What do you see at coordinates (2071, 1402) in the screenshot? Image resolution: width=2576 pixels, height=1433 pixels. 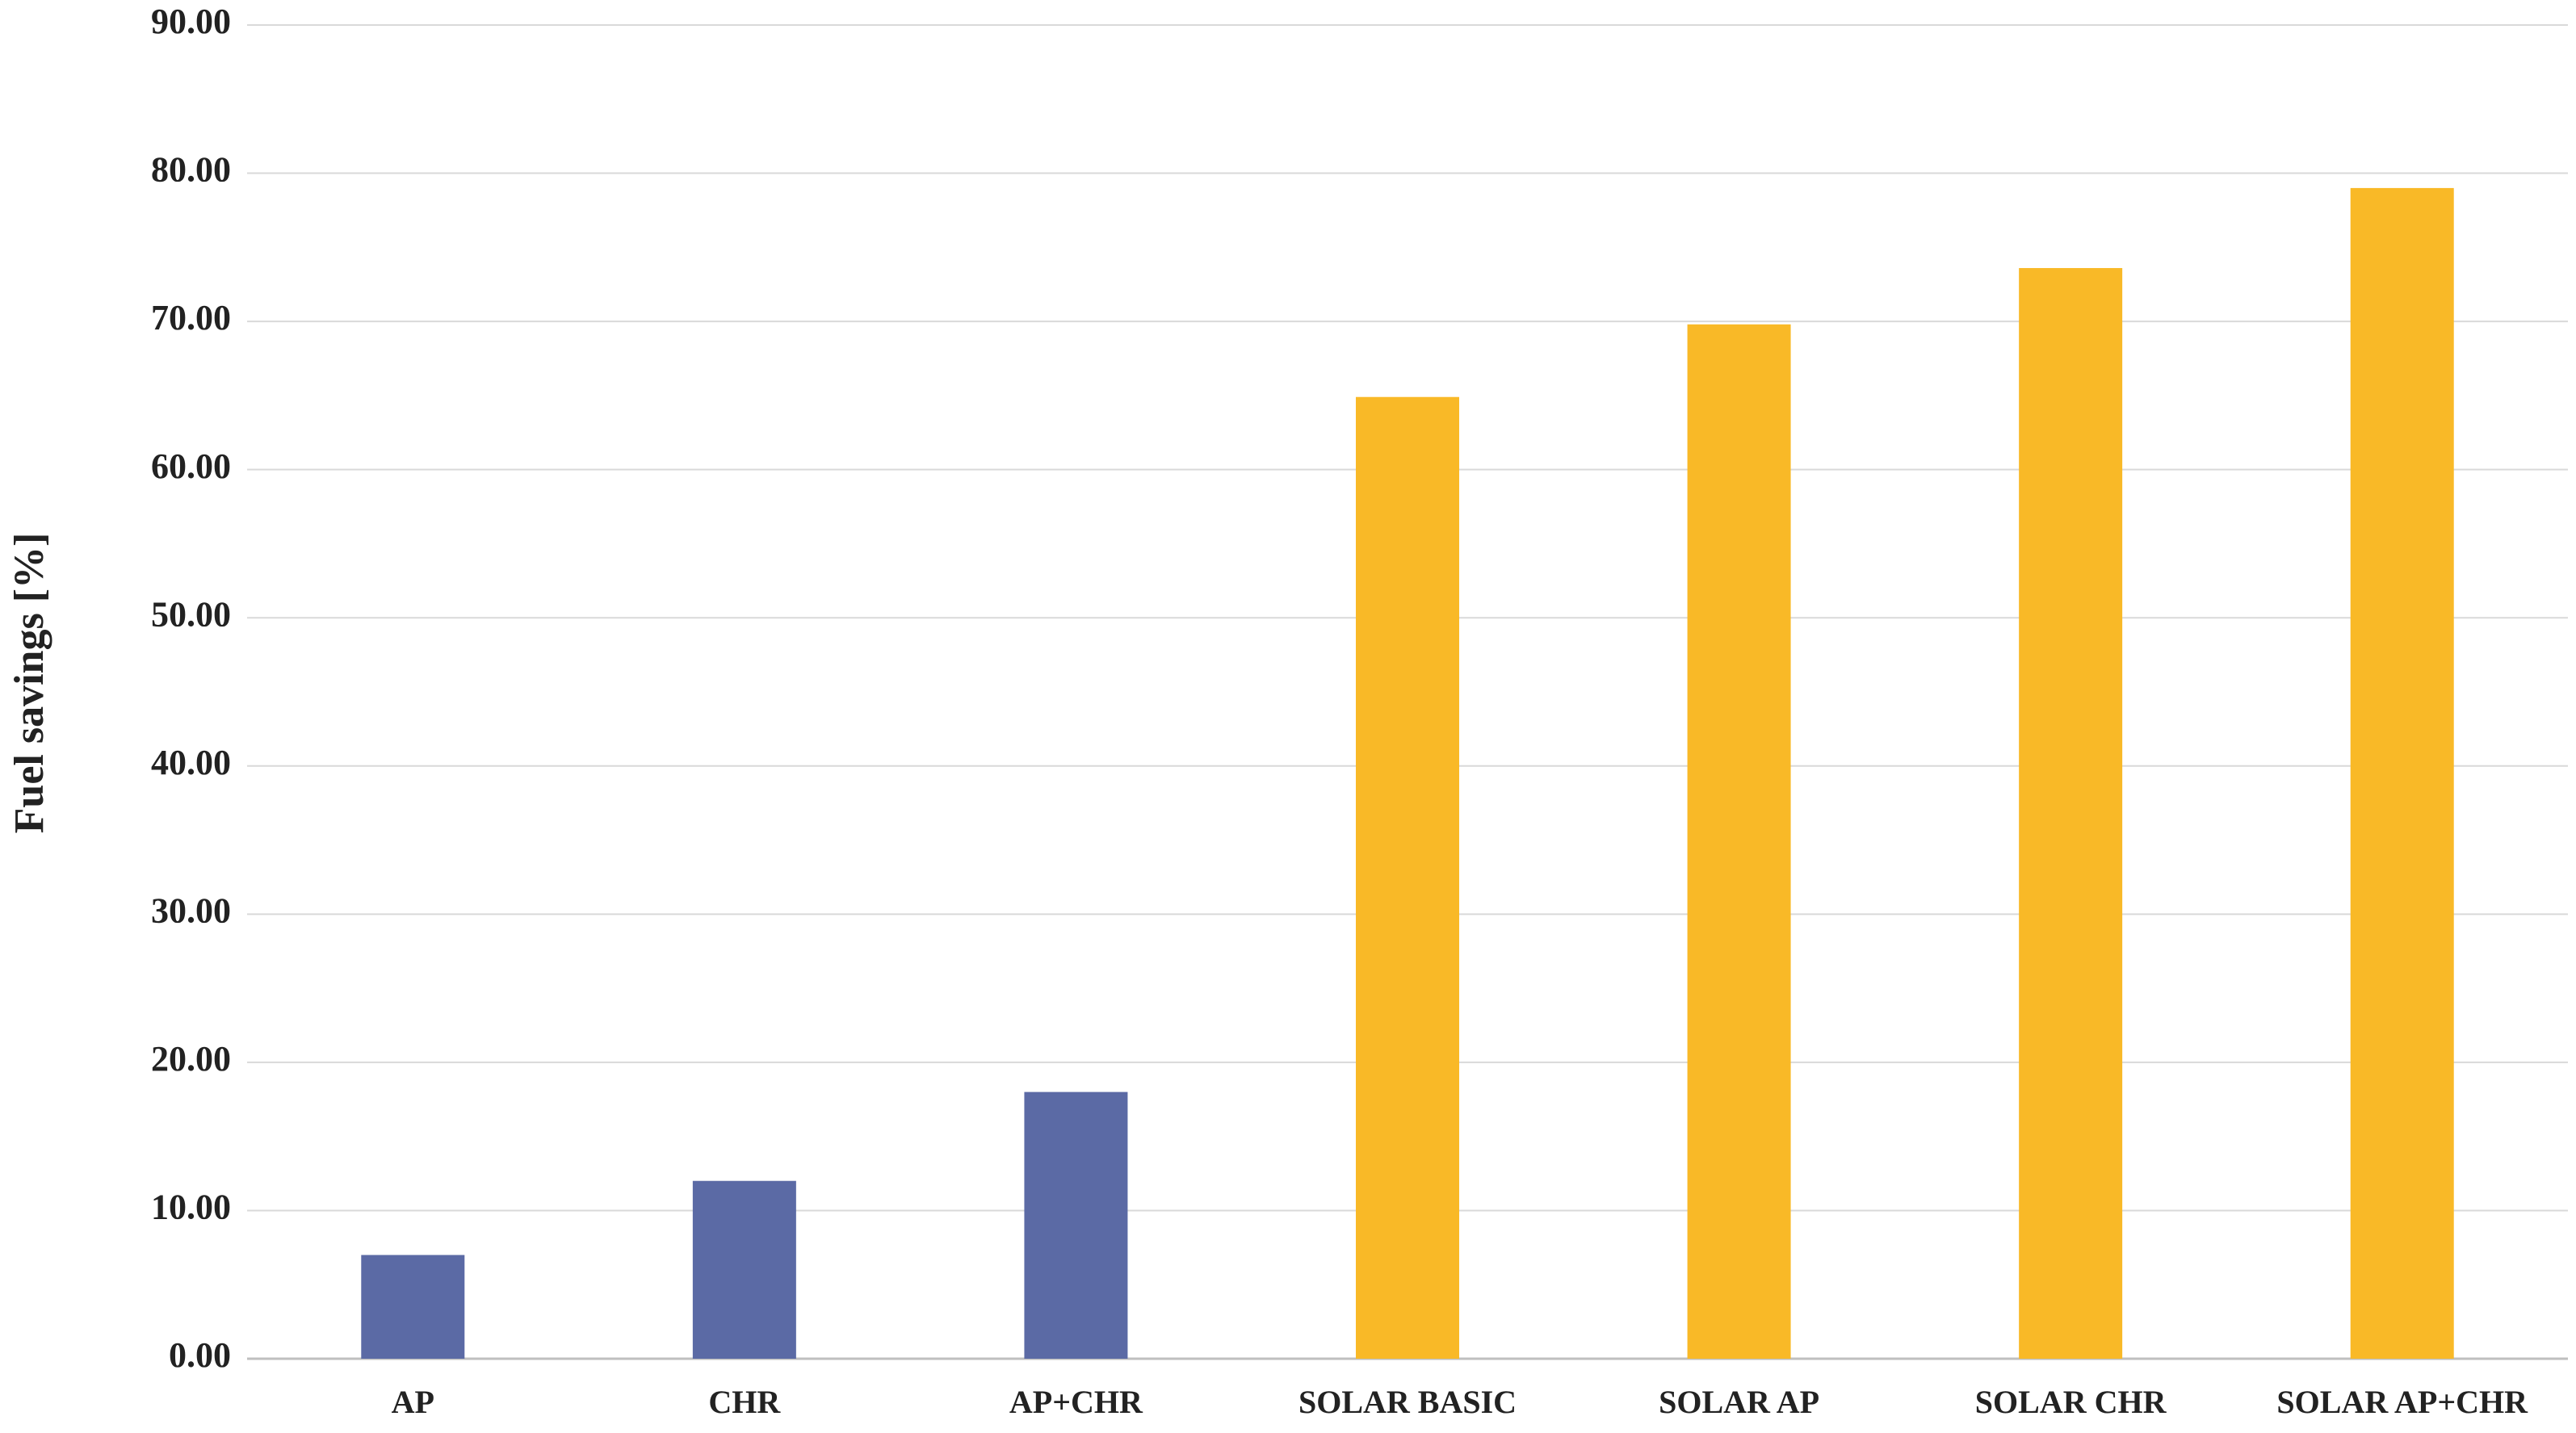 I see `x-tick-label: SOLAR CHR` at bounding box center [2071, 1402].